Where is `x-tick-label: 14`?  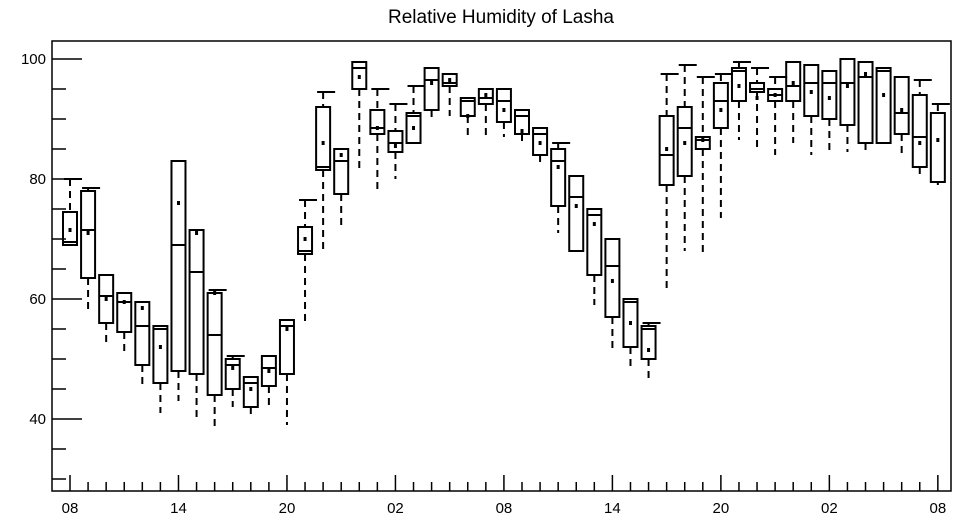 x-tick-label: 14 is located at coordinates (612, 508).